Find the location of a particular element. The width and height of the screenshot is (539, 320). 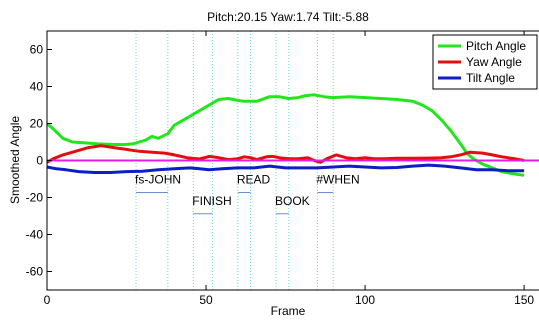

legend-entry-label: Pitch Angle is located at coordinates (496, 46).